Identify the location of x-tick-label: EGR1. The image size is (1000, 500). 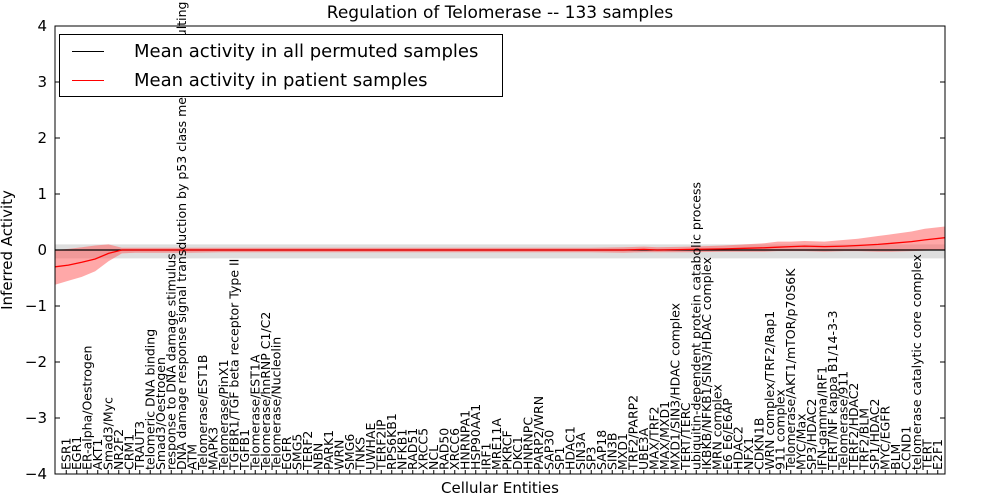
(76, 453).